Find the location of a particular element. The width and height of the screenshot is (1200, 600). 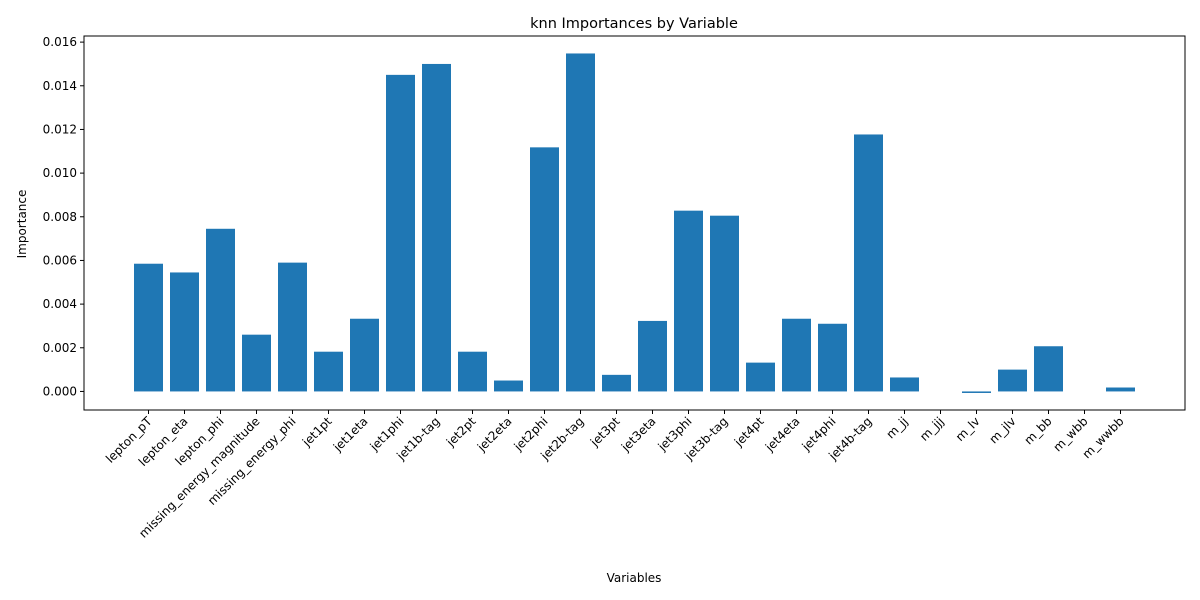

y-axis-label: Importance is located at coordinates (22, 224).